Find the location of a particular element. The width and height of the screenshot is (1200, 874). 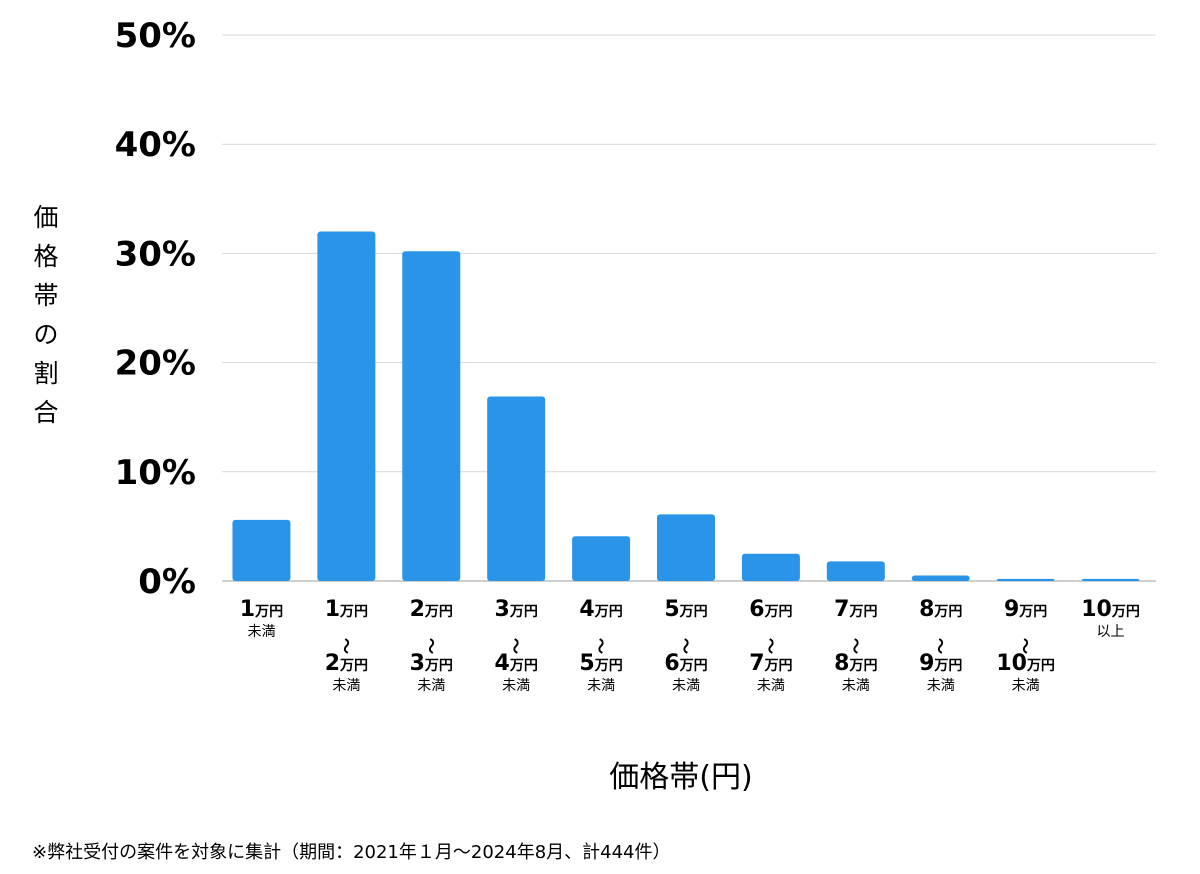

range-bound: 9万円 is located at coordinates (1025, 609).